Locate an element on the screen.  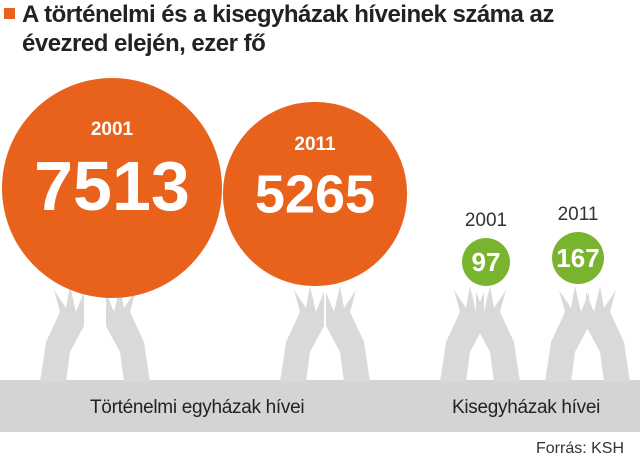
title-marker-square is located at coordinates (9, 13).